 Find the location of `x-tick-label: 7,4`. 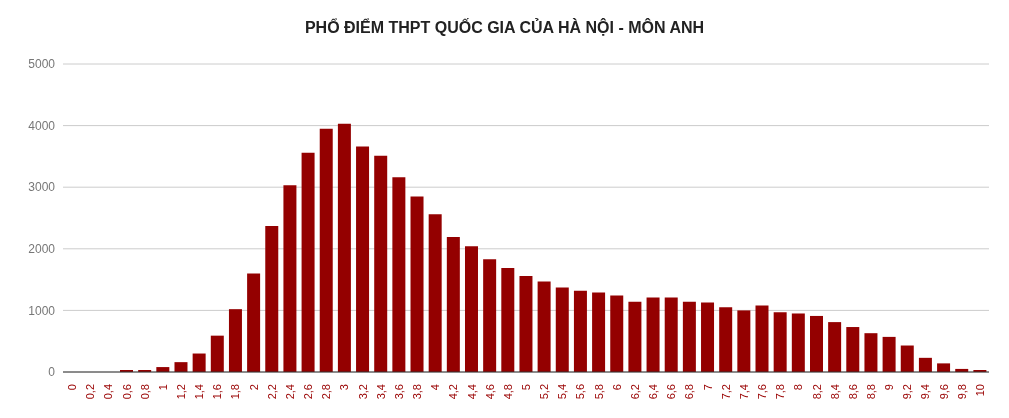

x-tick-label: 7,4 is located at coordinates (743, 392).